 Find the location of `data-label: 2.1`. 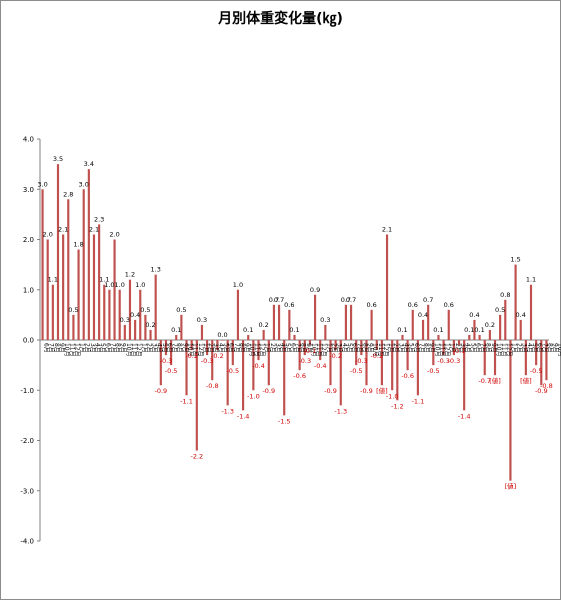

data-label: 2.1 is located at coordinates (94, 229).